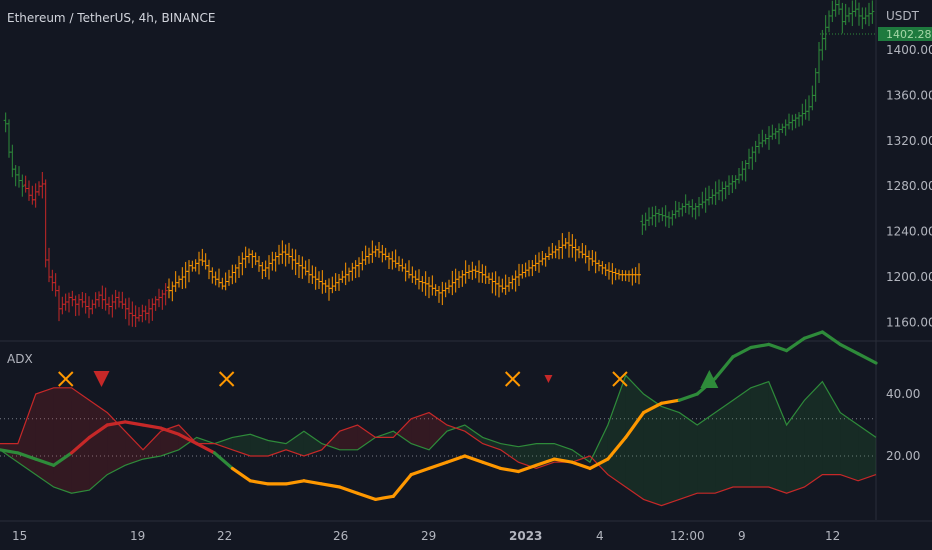 The image size is (932, 550). I want to click on buy-signal-triangle-icon, so click(709, 379).